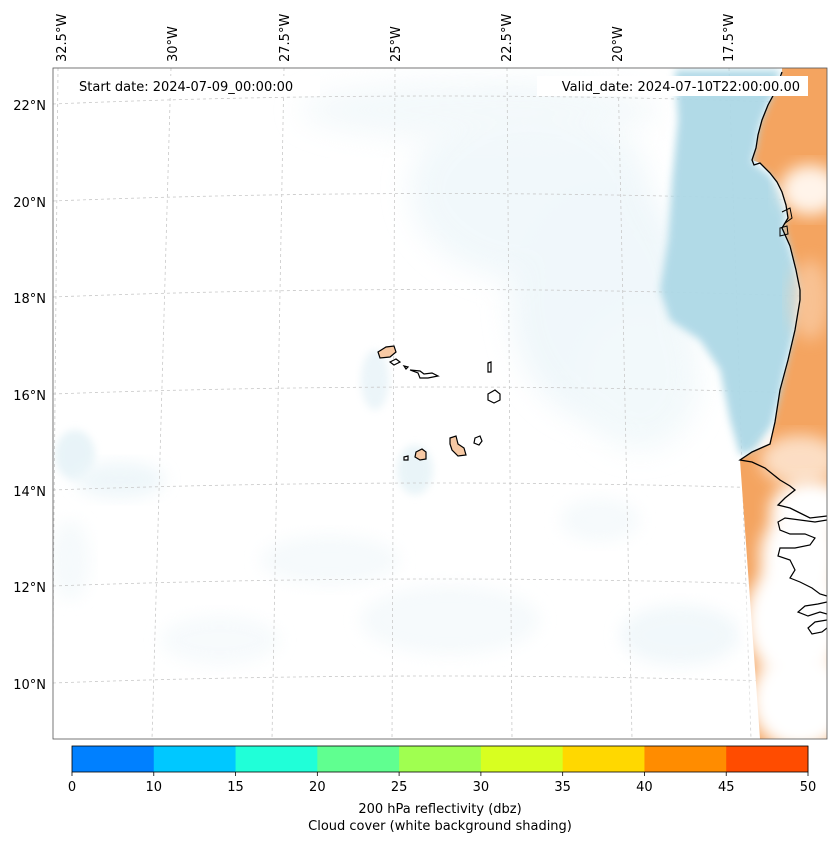 Image resolution: width=837 pixels, height=843 pixels. I want to click on lon-label-32-5: 32.5°W, so click(62, 38).